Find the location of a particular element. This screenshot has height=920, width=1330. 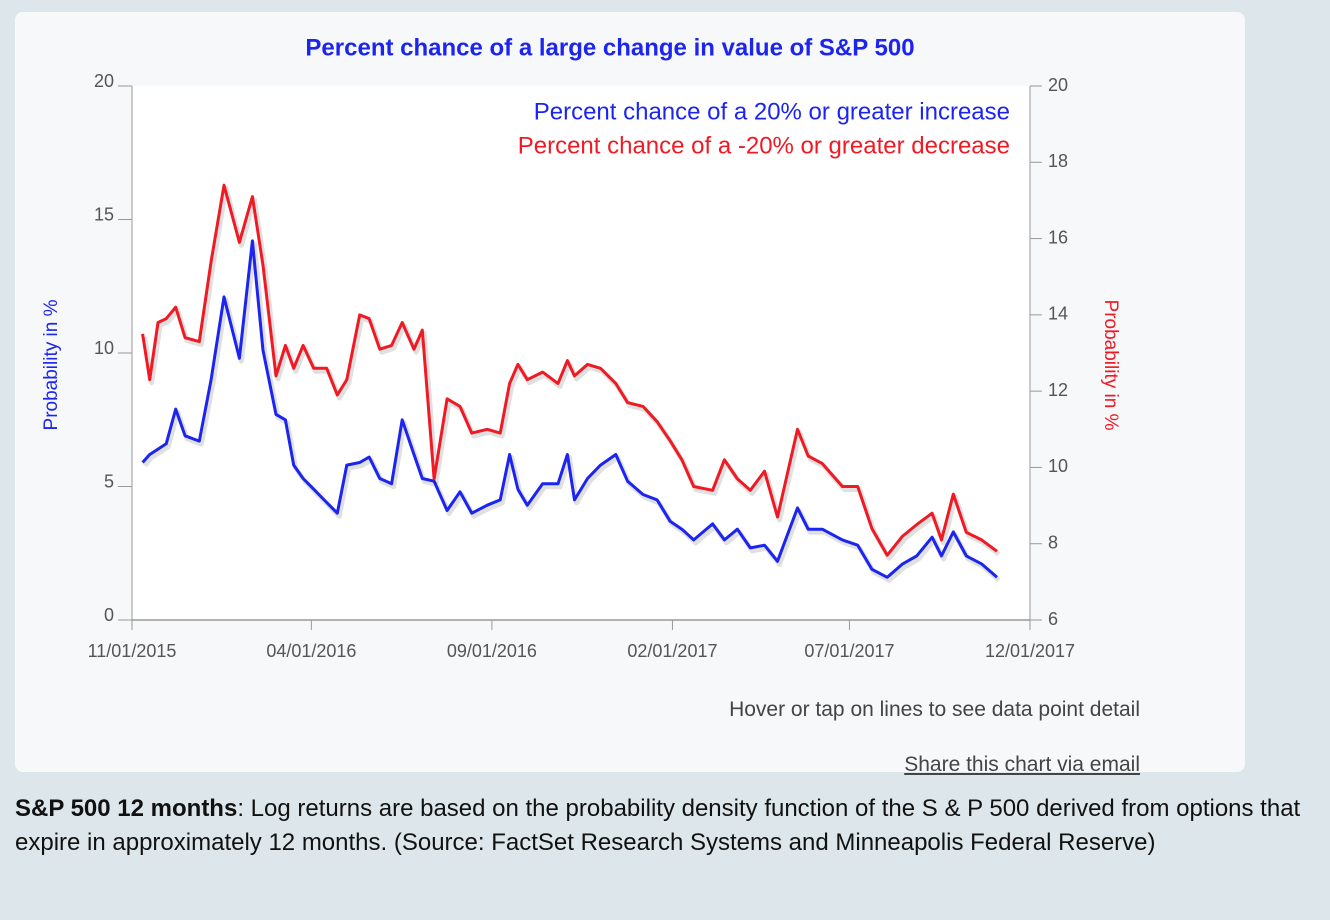

y2-tick-label: 14 is located at coordinates (1058, 314).